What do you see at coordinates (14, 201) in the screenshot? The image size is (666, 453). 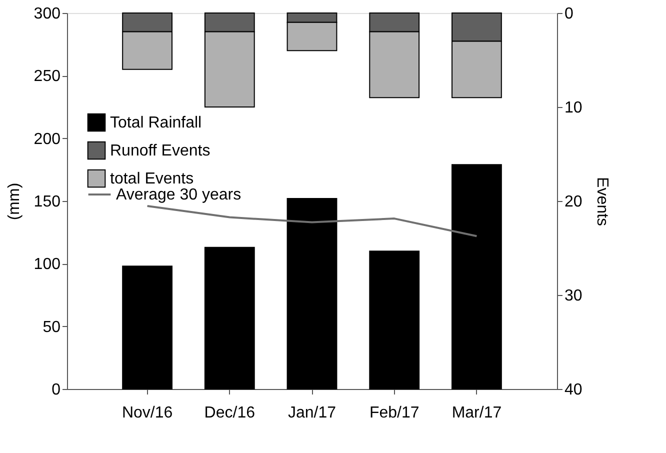 I see `y-axis-title: (mm)` at bounding box center [14, 201].